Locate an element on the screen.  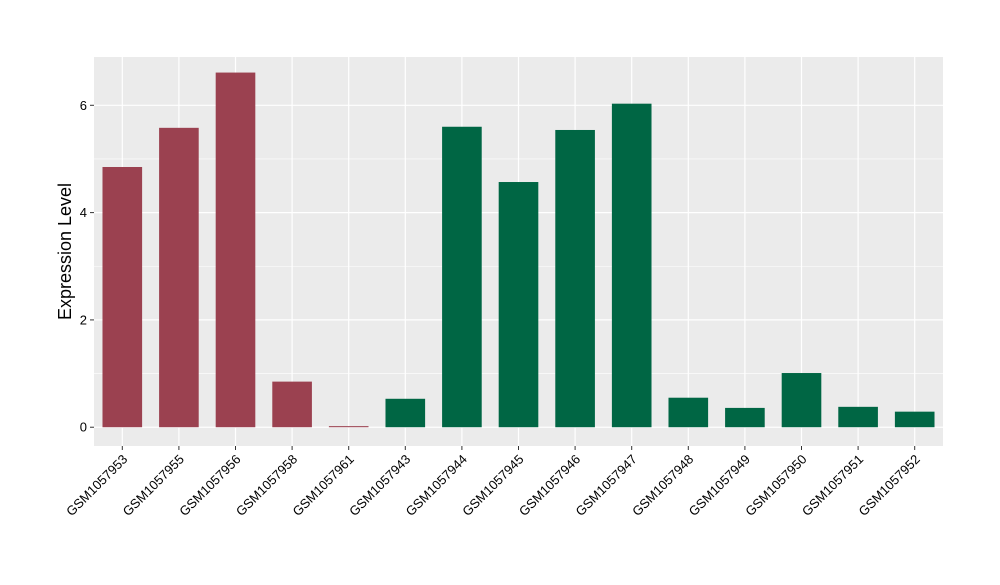
bar-GSM1057943 is located at coordinates (405, 413).